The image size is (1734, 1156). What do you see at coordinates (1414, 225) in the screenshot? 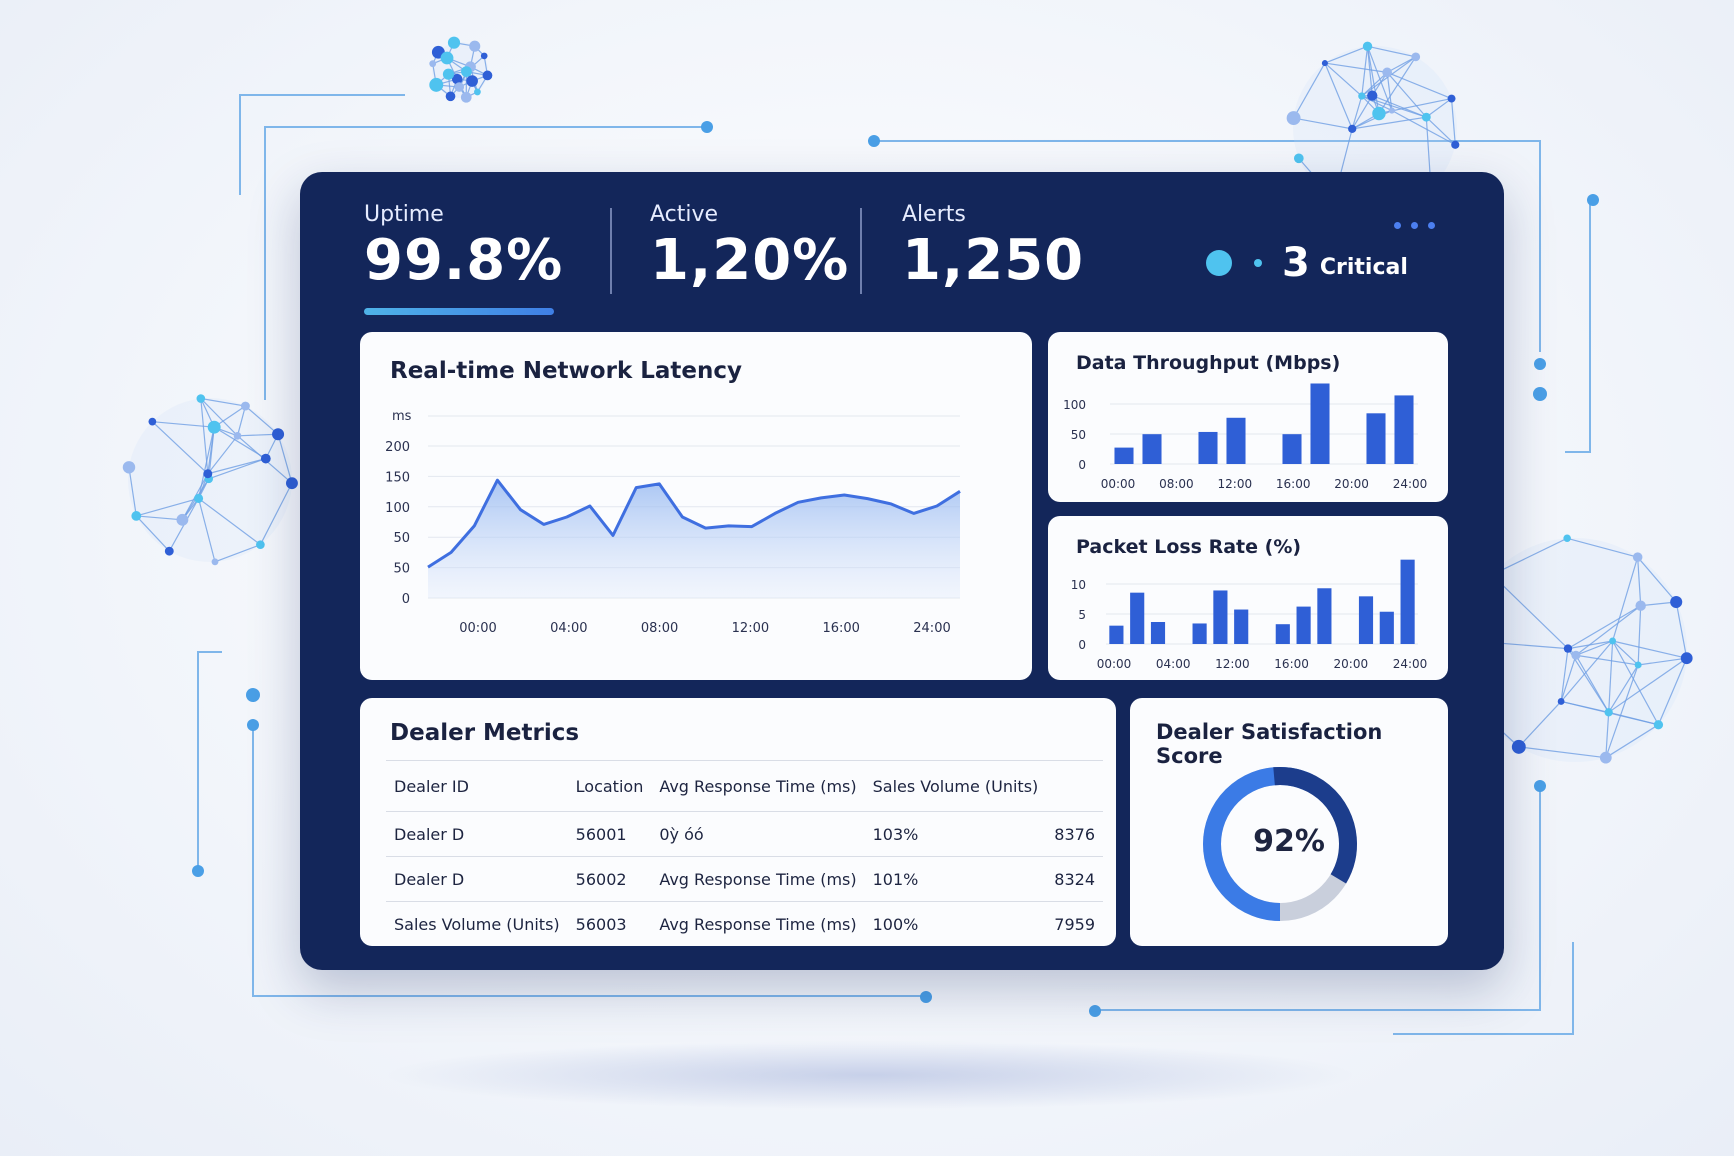
I see `more-options-icon` at bounding box center [1414, 225].